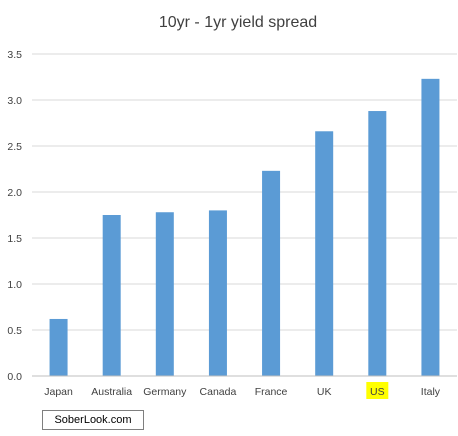 Image resolution: width=458 pixels, height=436 pixels. What do you see at coordinates (14, 216) in the screenshot?
I see `y-axis-ticks: 0.0 0.5 1.0 1.5 2.0 2.5 3.0 3.5` at bounding box center [14, 216].